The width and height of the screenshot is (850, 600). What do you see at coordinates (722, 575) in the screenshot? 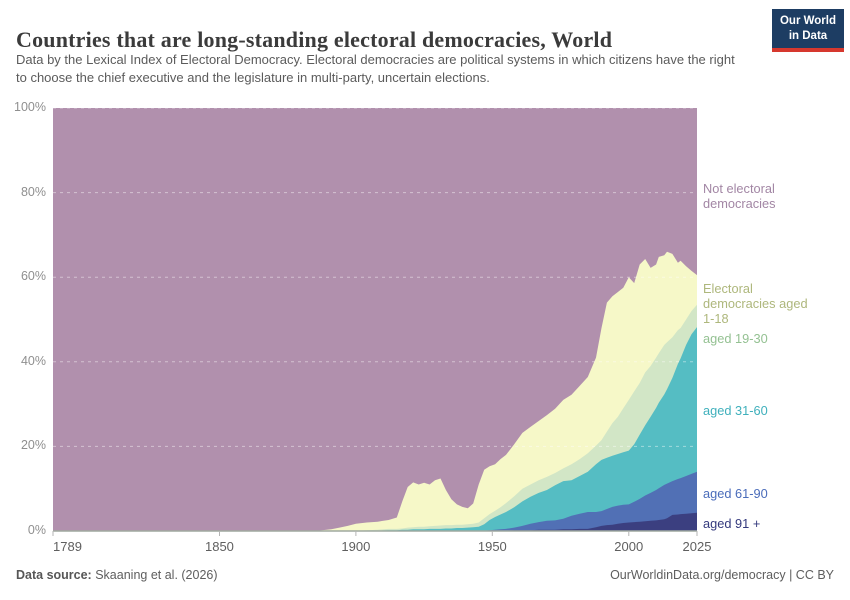
I see `attribution: OurWorldinData.org/democracy | CC BY` at bounding box center [722, 575].